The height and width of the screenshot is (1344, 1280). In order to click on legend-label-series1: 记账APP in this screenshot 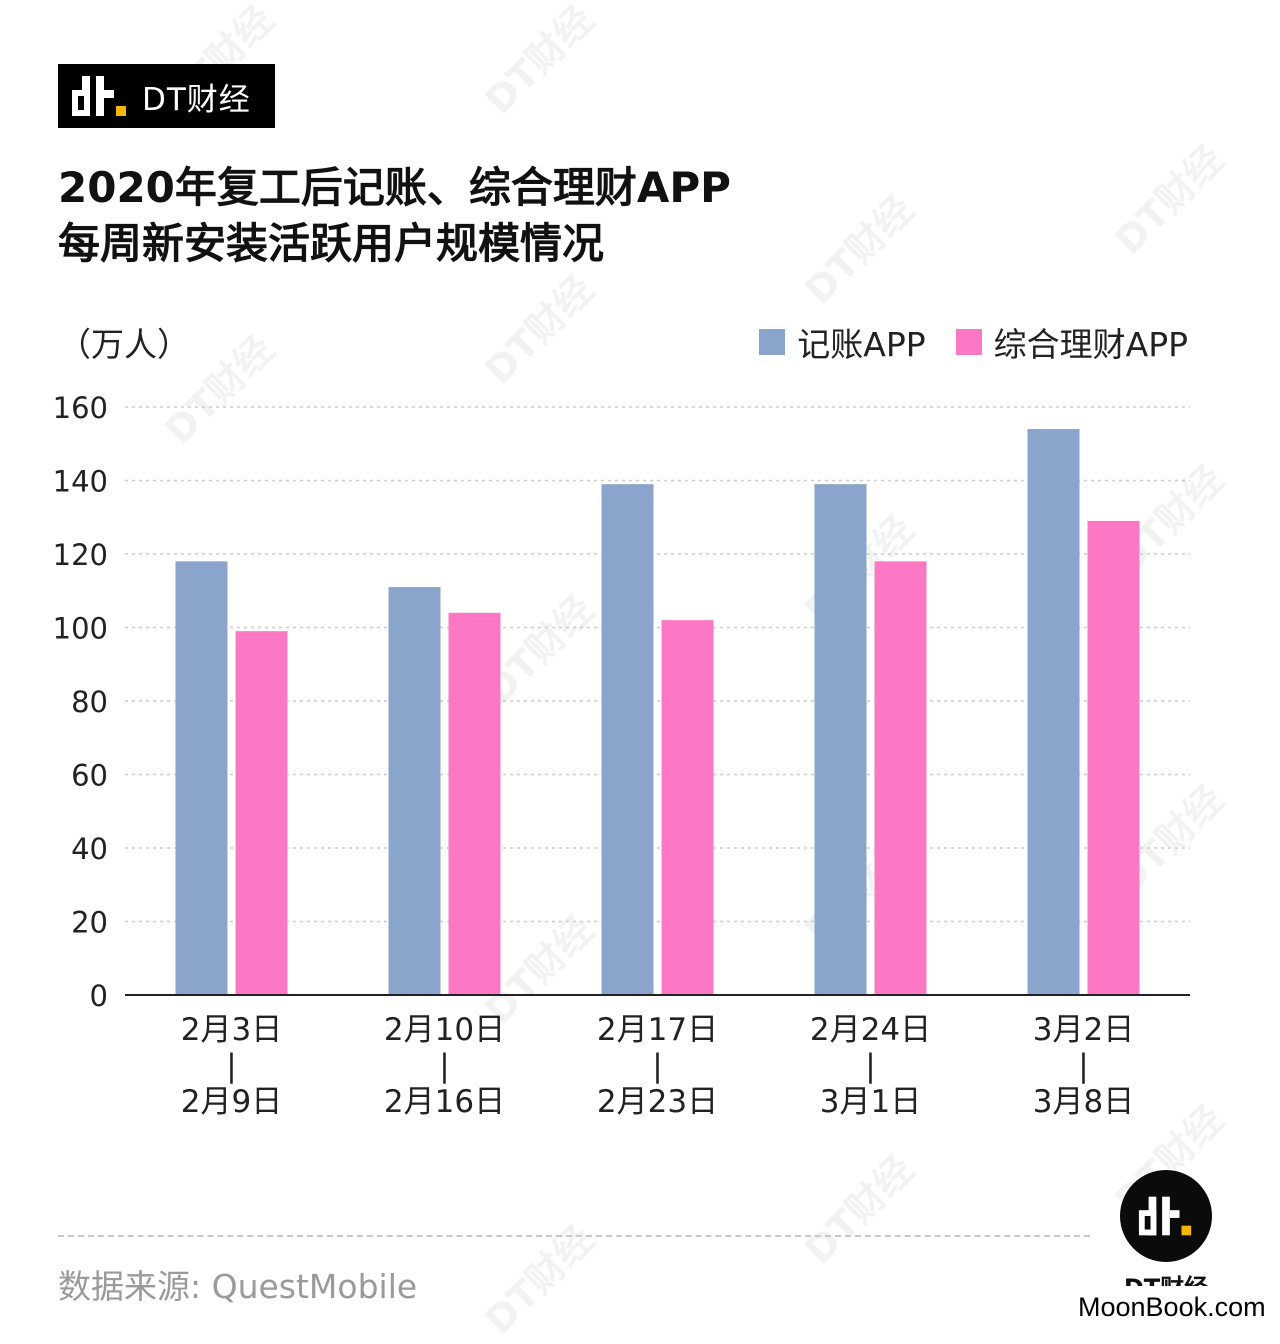, I will do `click(861, 344)`.